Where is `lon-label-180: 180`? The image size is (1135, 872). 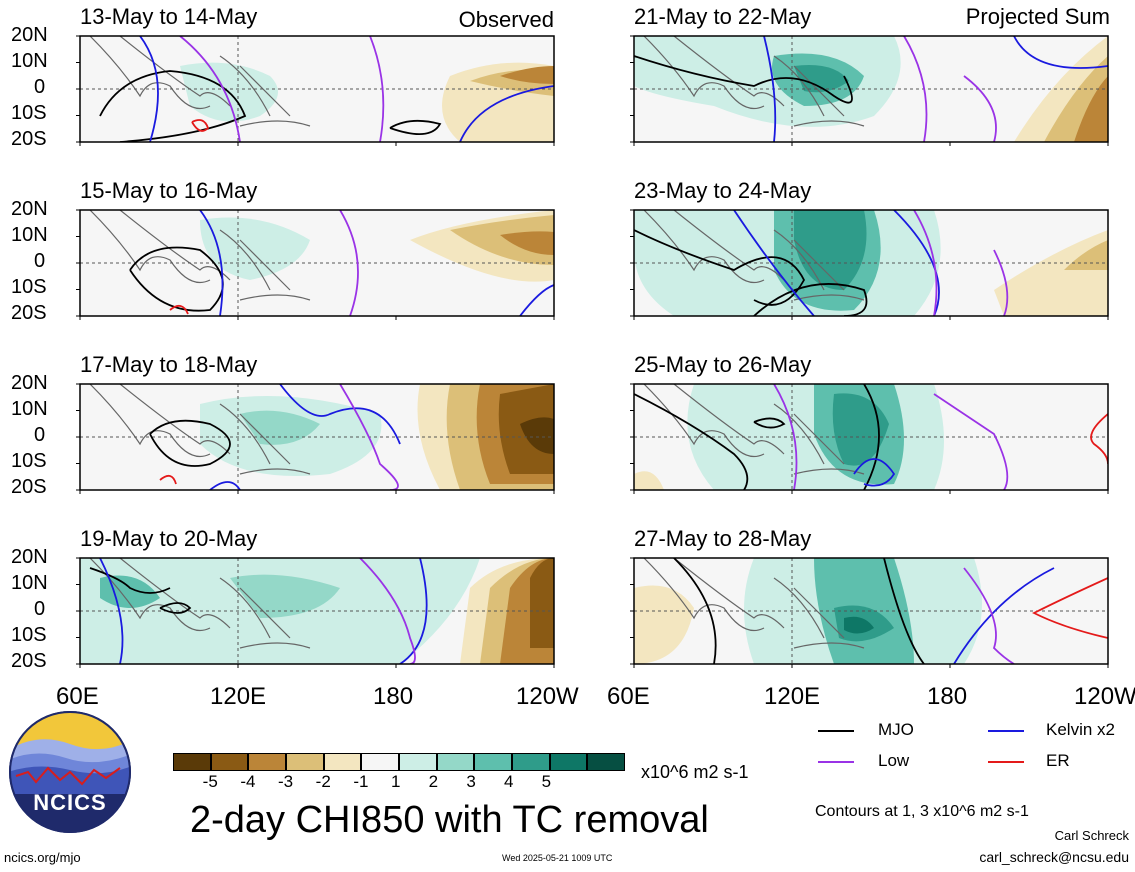 lon-label-180: 180 is located at coordinates (393, 696).